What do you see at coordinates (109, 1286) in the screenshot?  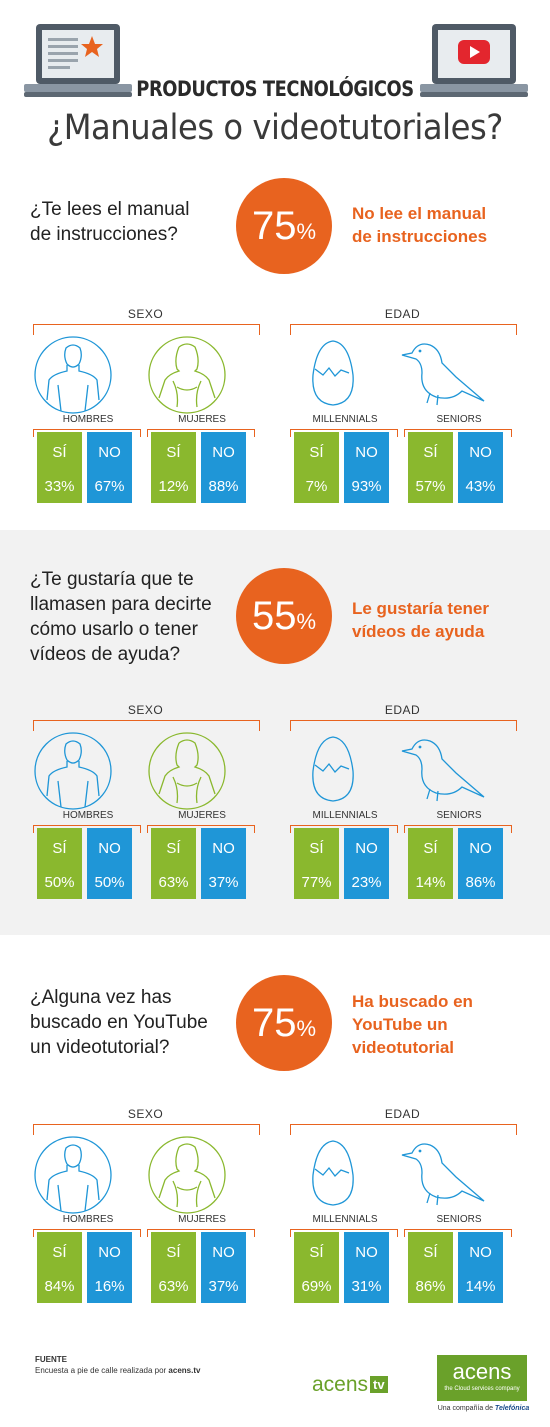 I see `no-value: 16%` at bounding box center [109, 1286].